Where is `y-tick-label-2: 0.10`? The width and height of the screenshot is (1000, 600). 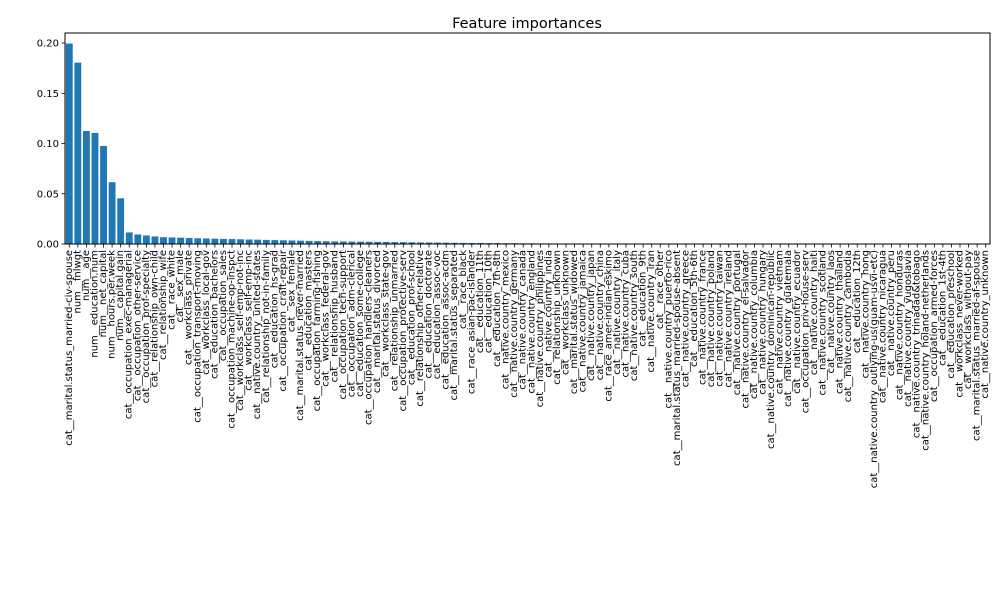 y-tick-label-2: 0.10 is located at coordinates (48, 144).